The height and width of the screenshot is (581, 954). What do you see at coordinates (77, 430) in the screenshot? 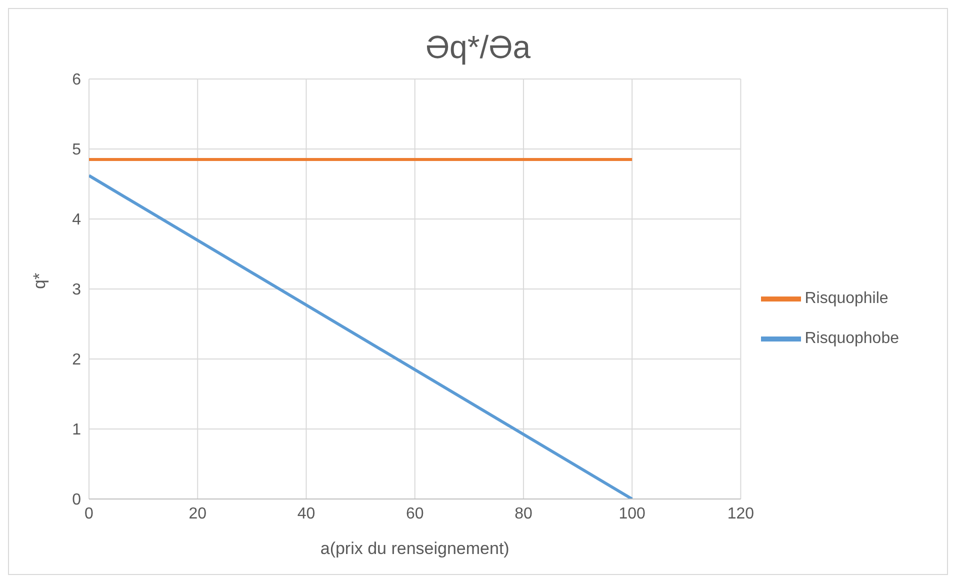
I see `y-tick-label: 1` at bounding box center [77, 430].